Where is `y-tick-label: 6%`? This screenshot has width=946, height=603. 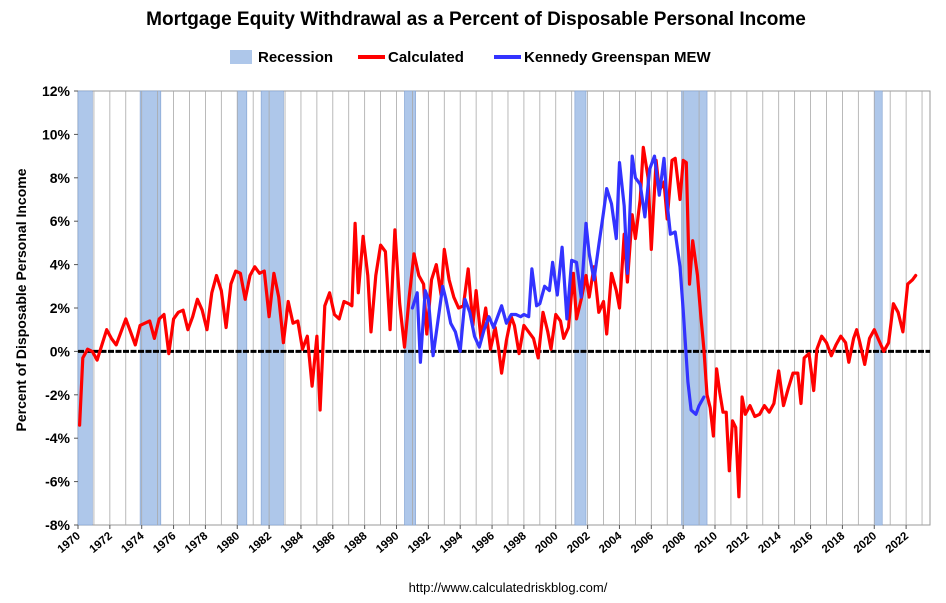
y-tick-label: 6% is located at coordinates (60, 221).